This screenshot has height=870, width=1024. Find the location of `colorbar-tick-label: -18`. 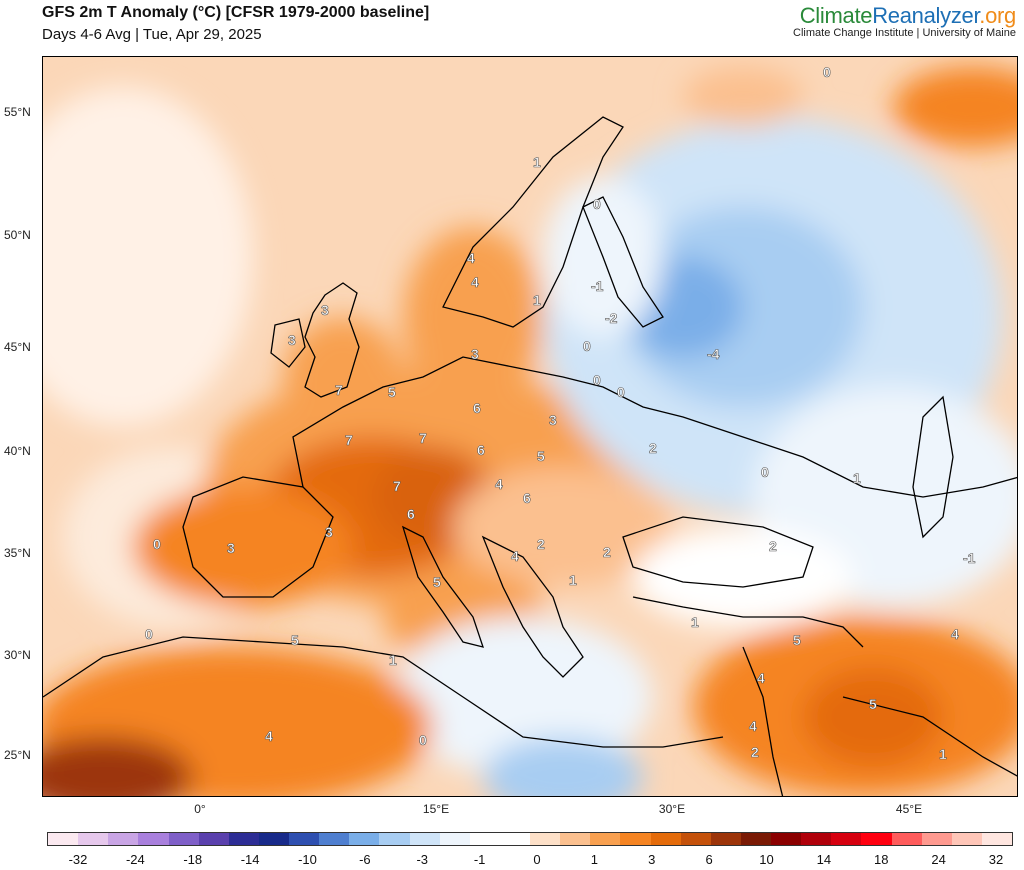

colorbar-tick-label: -18 is located at coordinates (193, 859).